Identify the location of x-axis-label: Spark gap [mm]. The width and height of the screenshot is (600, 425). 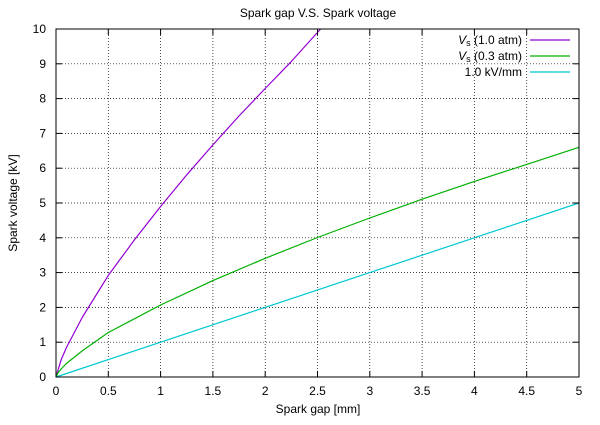
(318, 409).